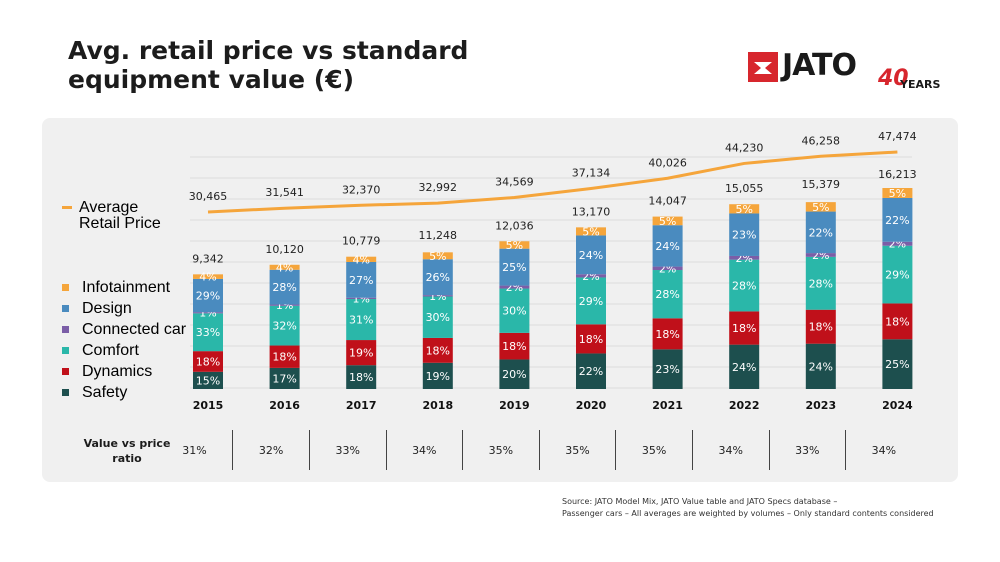  I want to click on ratio-value: 34%, so click(884, 450).